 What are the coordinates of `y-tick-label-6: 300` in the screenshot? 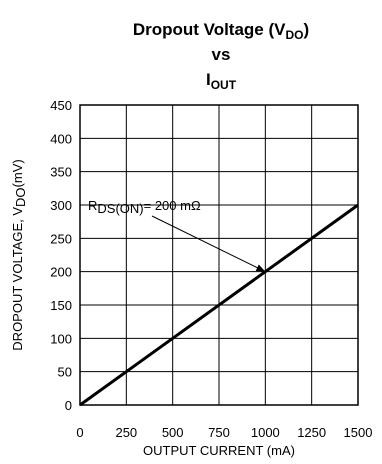 It's located at (61, 205).